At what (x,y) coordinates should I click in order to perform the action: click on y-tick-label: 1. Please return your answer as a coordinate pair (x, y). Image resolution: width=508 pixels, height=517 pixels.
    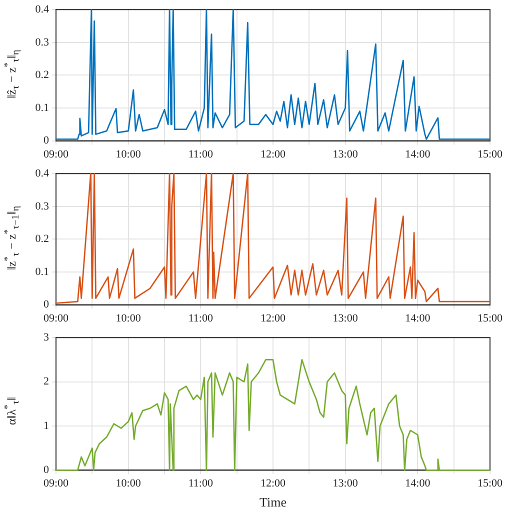
    Looking at the image, I should click on (46, 426).